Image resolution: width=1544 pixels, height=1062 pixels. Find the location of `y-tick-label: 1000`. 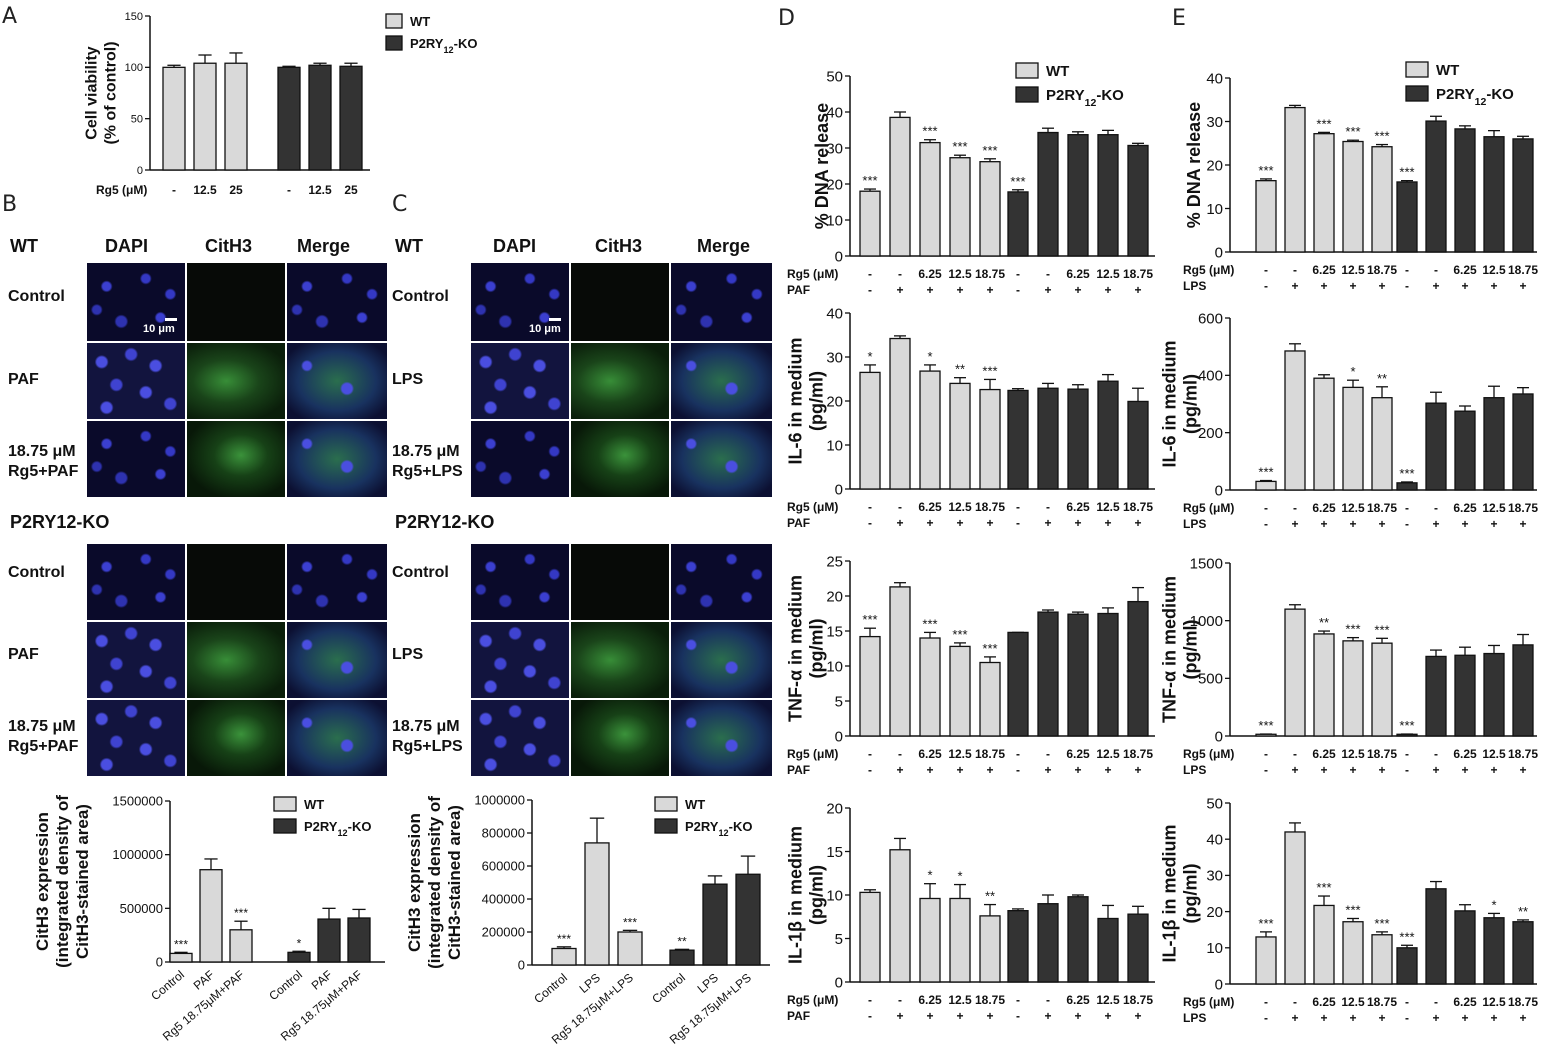

y-tick-label: 1000 is located at coordinates (1206, 621).